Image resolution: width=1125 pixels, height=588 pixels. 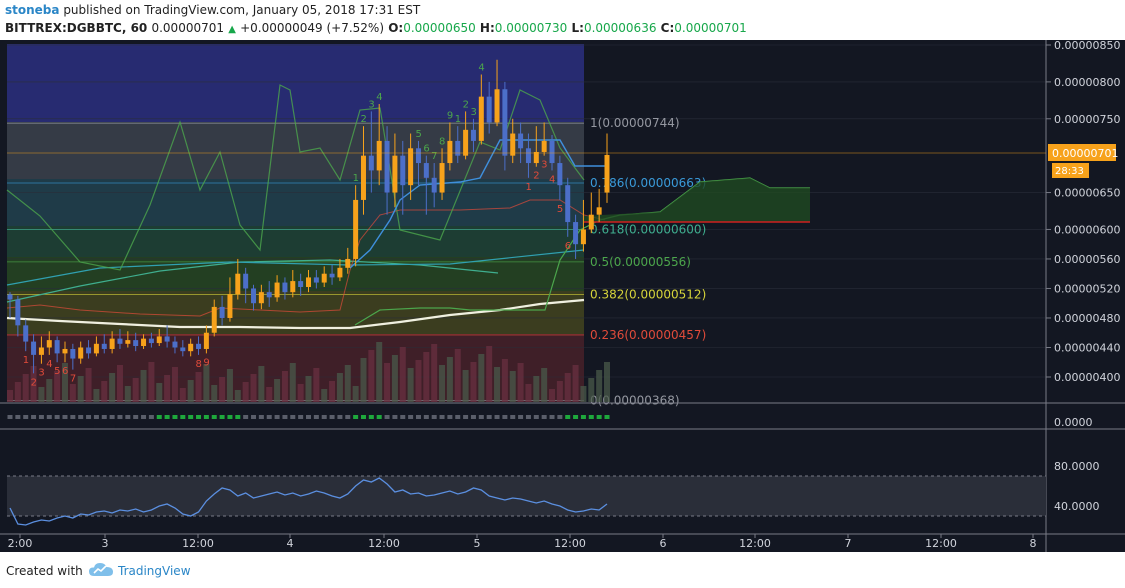 I want to click on tradingview-link: TradingView, so click(x=154, y=571).